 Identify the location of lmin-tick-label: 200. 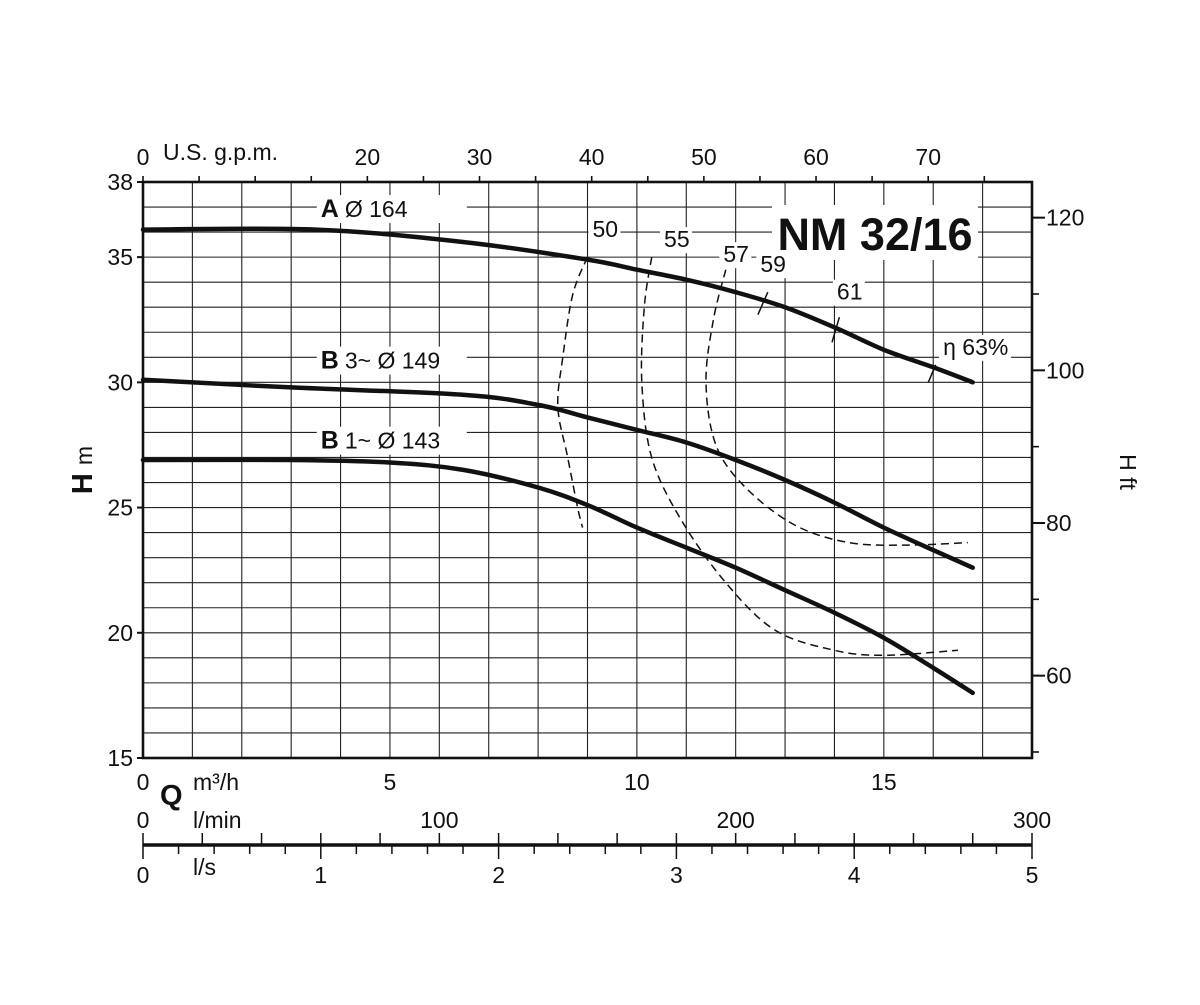
(735, 820).